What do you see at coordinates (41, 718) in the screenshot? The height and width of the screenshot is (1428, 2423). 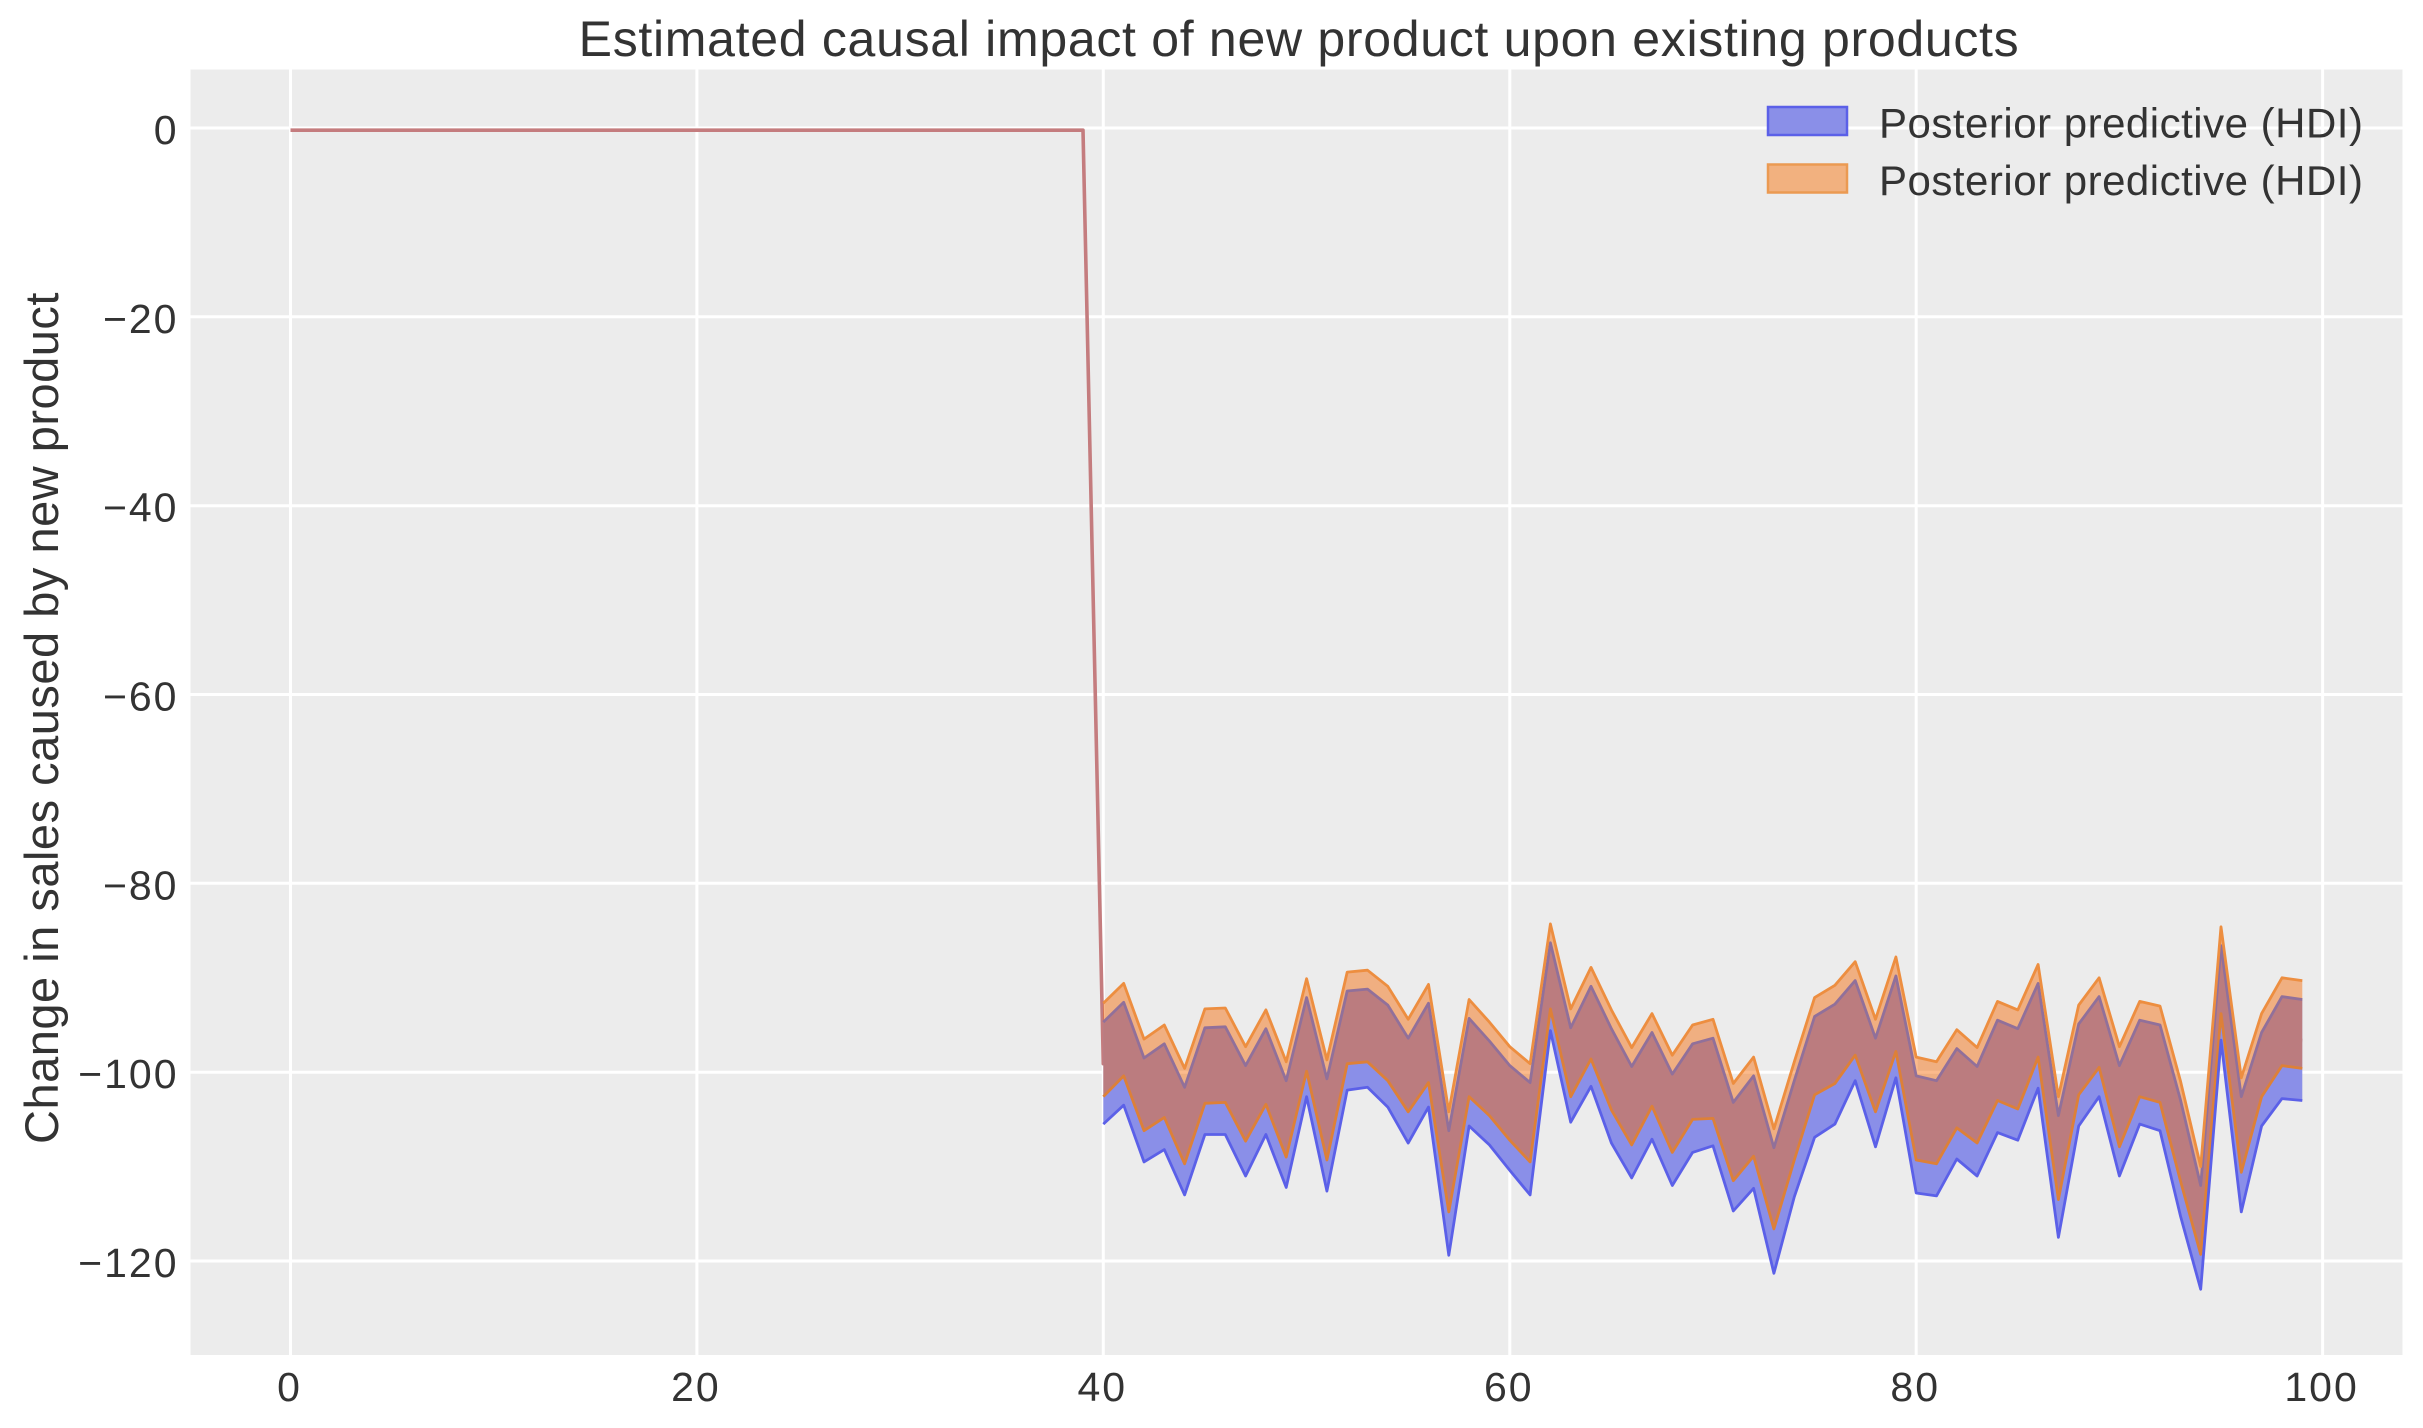 I see `svg-text:Change in sales caused by new: Change in sales caused by new product` at bounding box center [41, 718].